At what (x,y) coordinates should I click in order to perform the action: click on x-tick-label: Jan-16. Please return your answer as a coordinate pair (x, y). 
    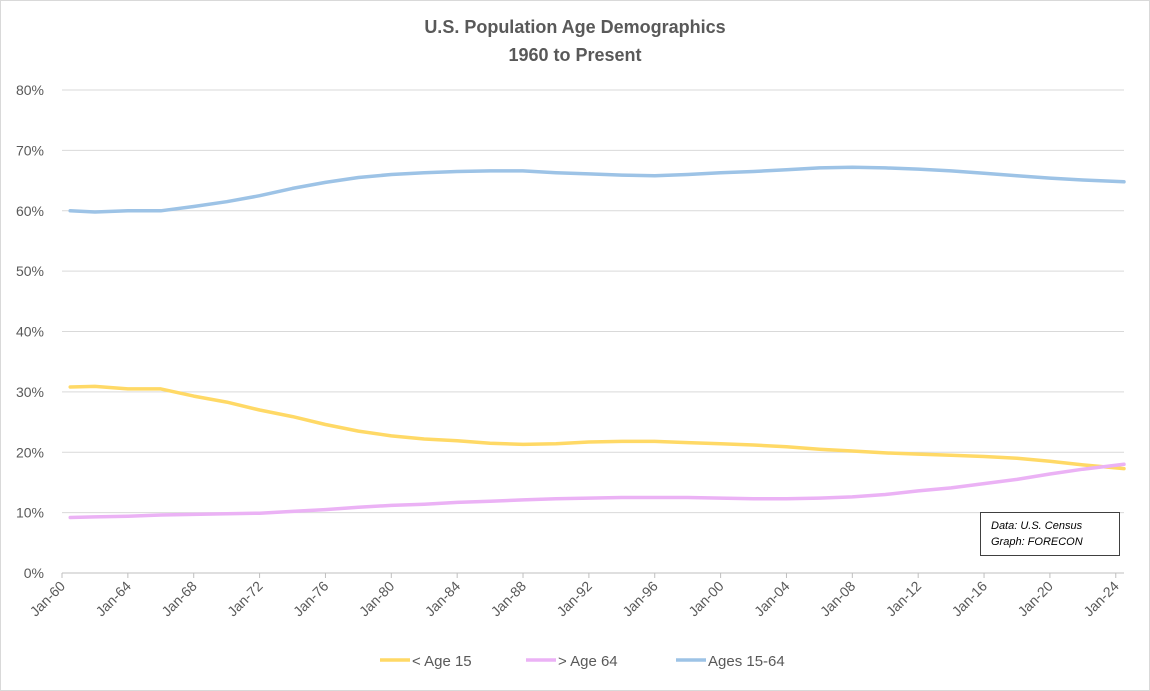
    Looking at the image, I should click on (970, 599).